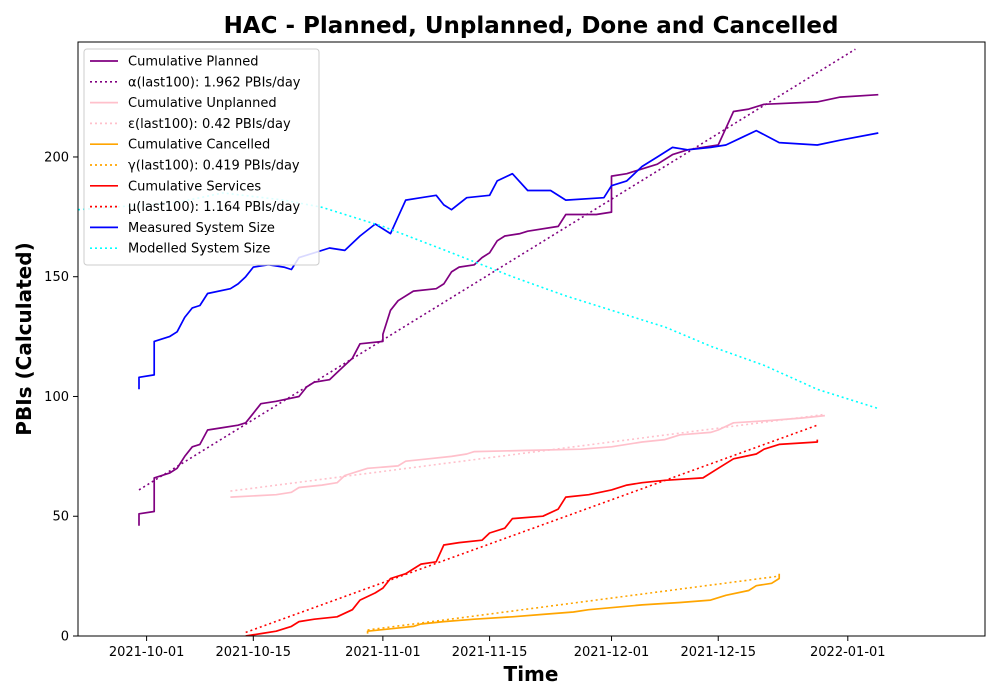  What do you see at coordinates (60, 517) in the screenshot?
I see `y-tick-label: 50` at bounding box center [60, 517].